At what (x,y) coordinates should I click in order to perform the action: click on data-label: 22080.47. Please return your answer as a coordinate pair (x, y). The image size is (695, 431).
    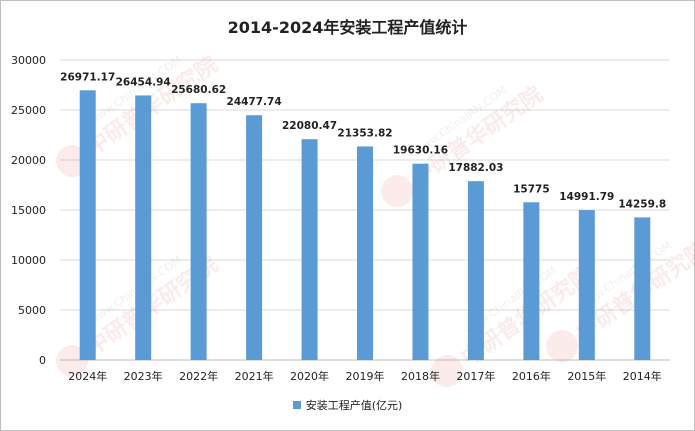
    Looking at the image, I should click on (309, 126).